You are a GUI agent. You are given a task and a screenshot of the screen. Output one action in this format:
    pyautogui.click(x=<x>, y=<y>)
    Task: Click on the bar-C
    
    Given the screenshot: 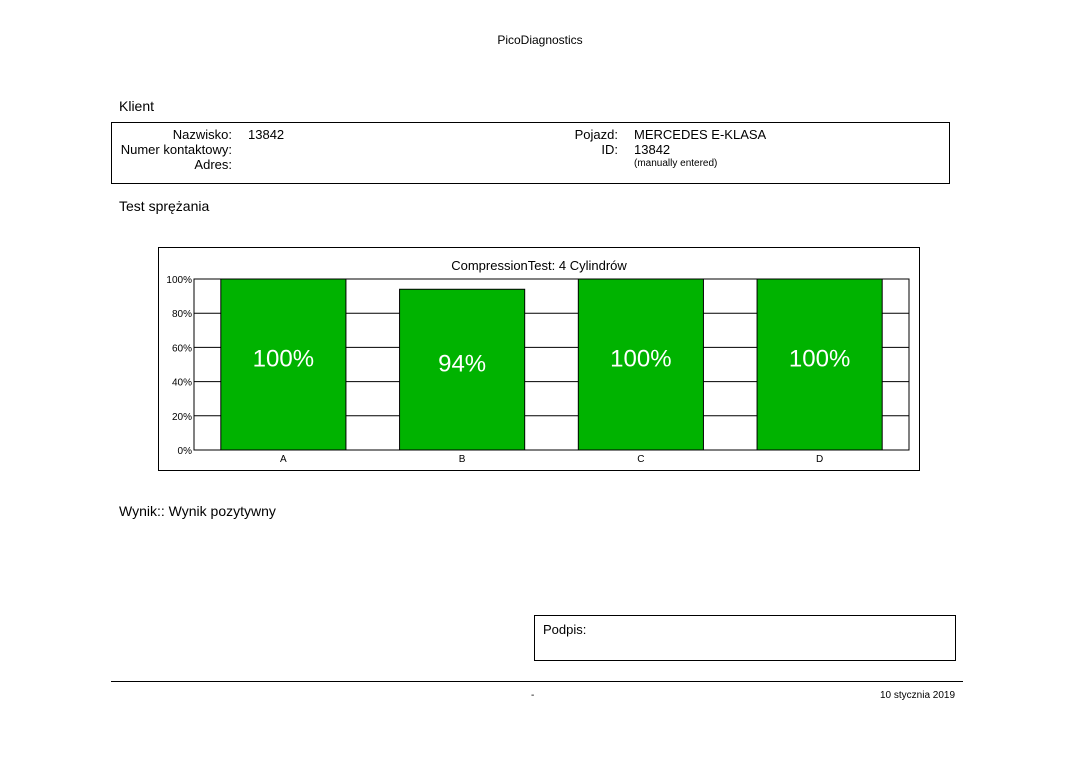 What is the action you would take?
    pyautogui.click(x=640, y=364)
    